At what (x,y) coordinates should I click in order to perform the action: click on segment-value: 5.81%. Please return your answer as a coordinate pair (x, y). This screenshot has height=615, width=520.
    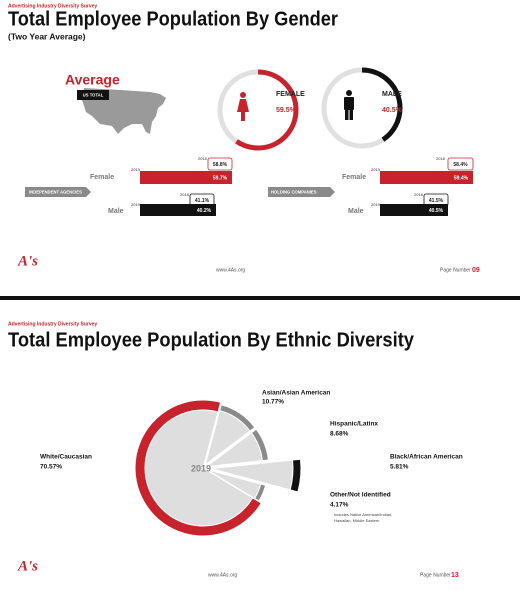
    Looking at the image, I should click on (399, 467).